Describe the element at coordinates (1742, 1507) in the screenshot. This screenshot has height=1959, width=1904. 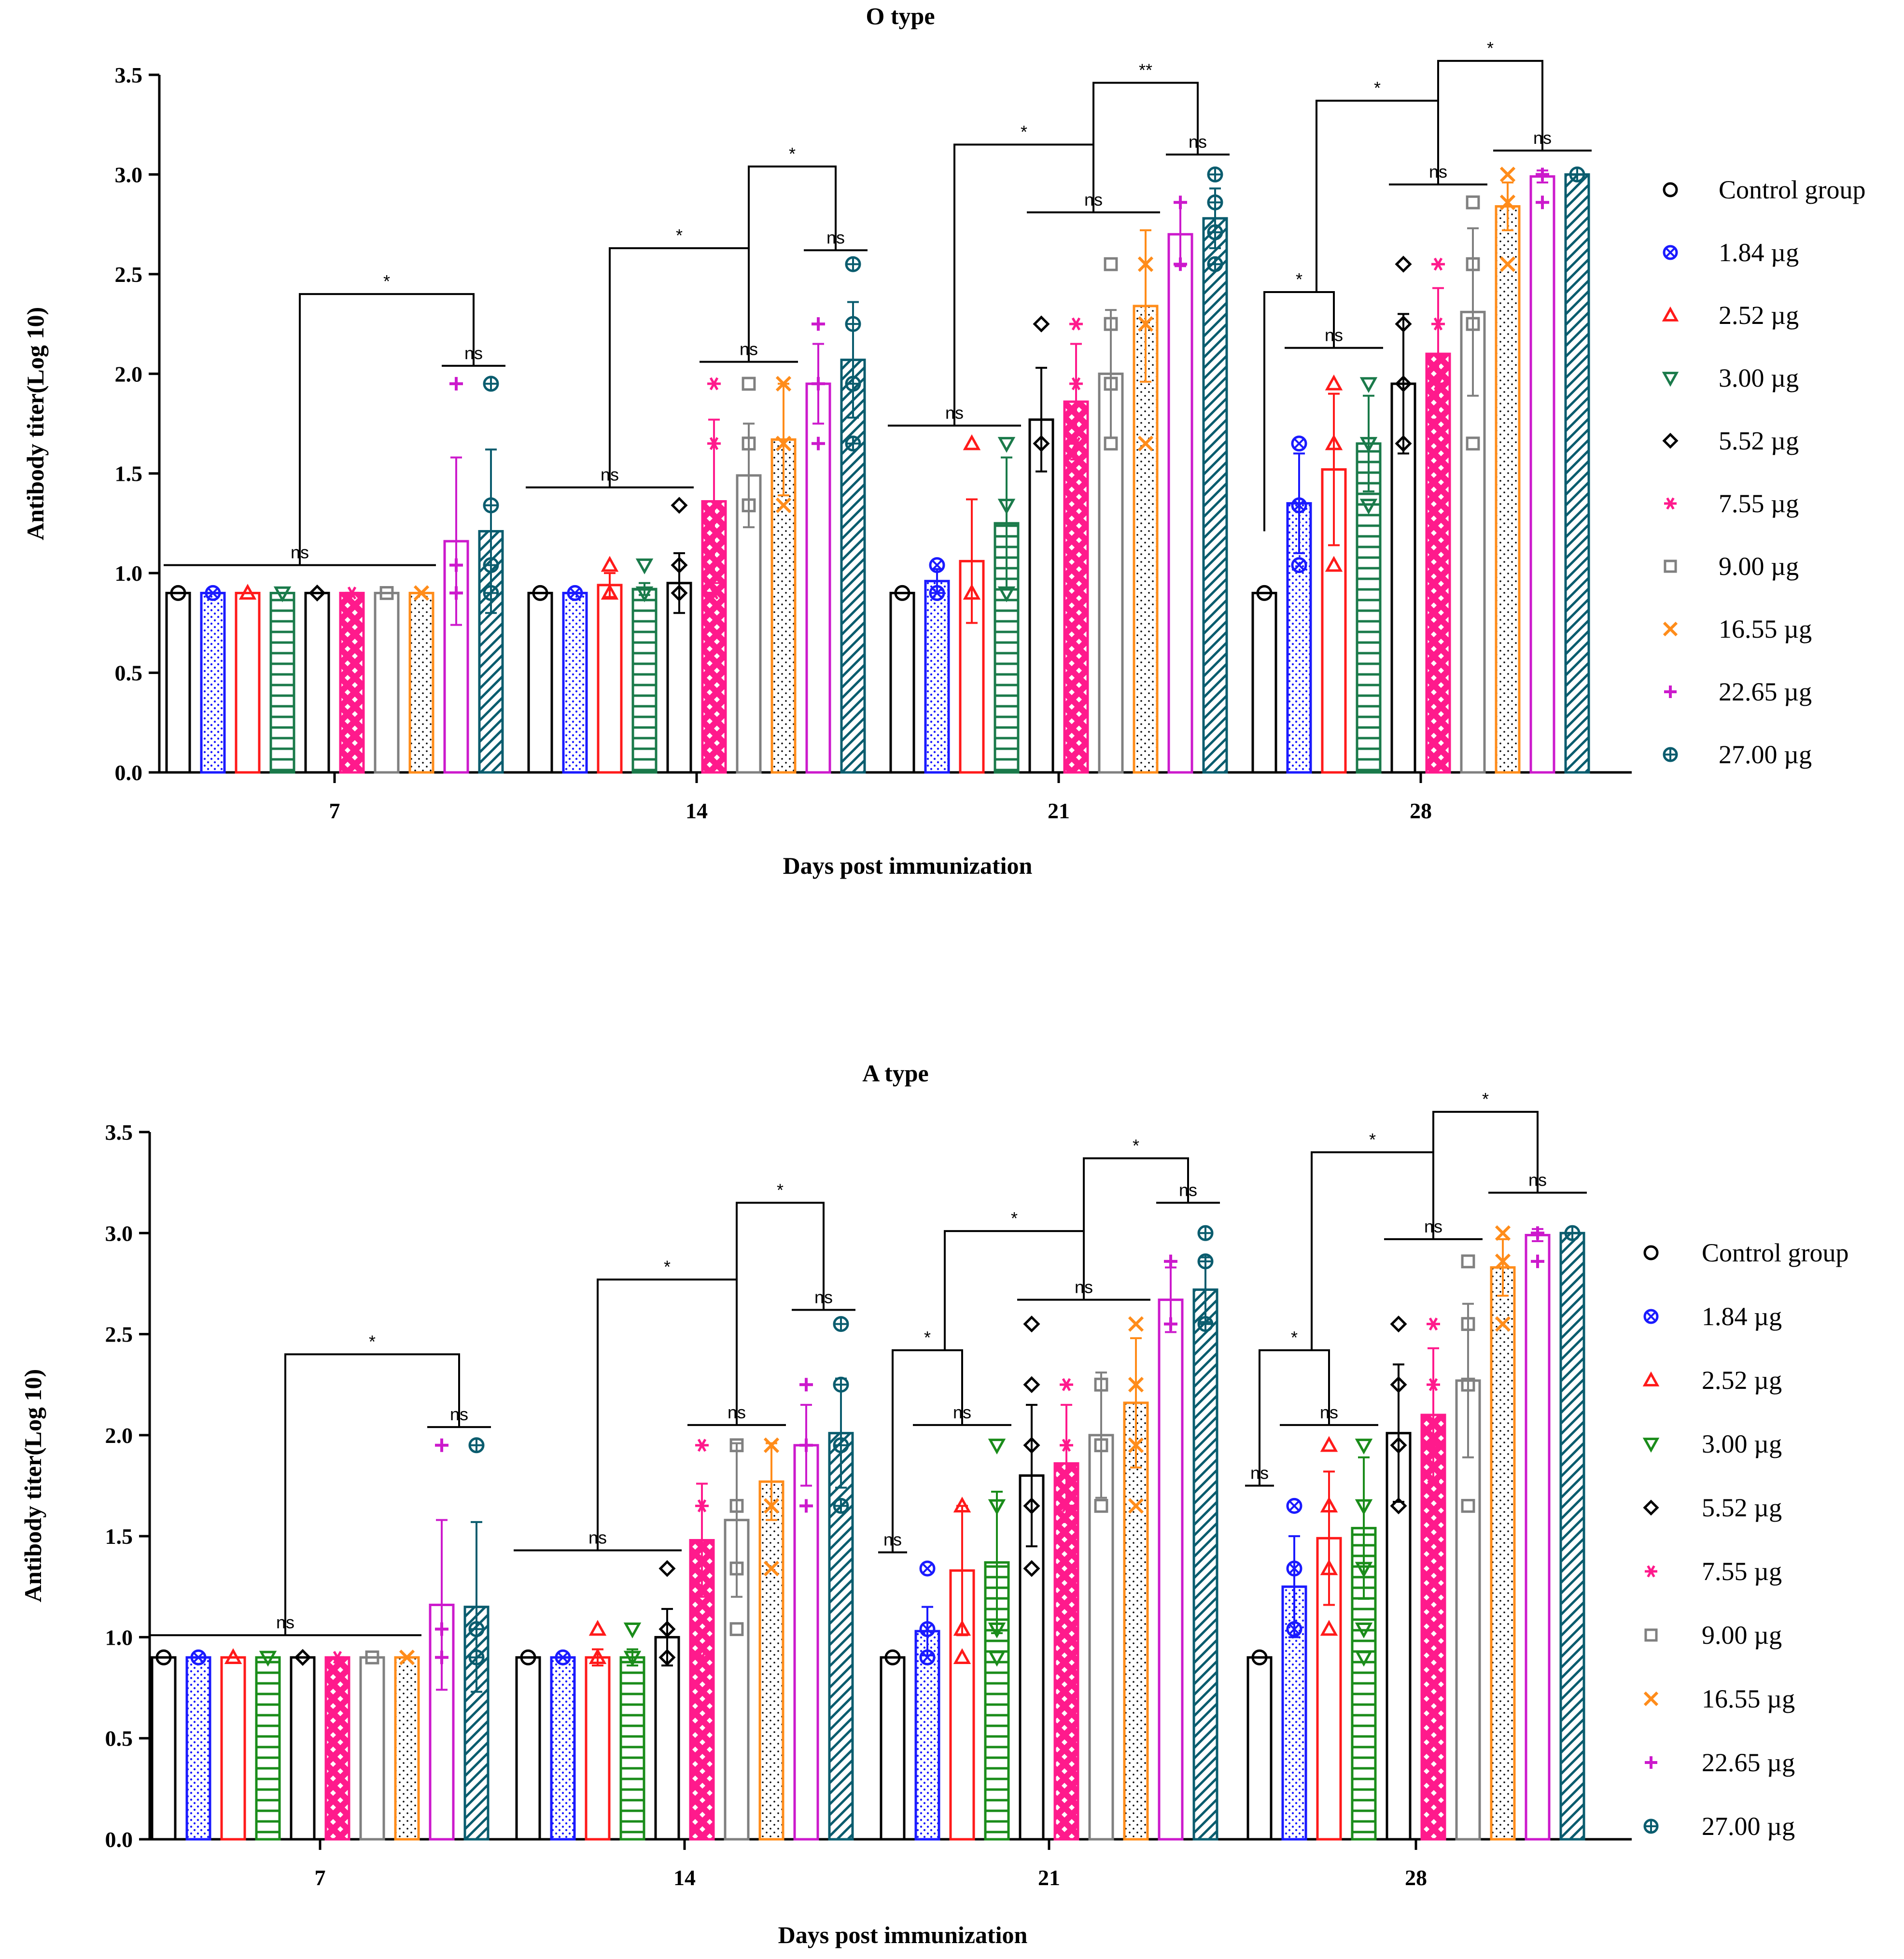
I see `legend-label: 5.52 µg` at that location.